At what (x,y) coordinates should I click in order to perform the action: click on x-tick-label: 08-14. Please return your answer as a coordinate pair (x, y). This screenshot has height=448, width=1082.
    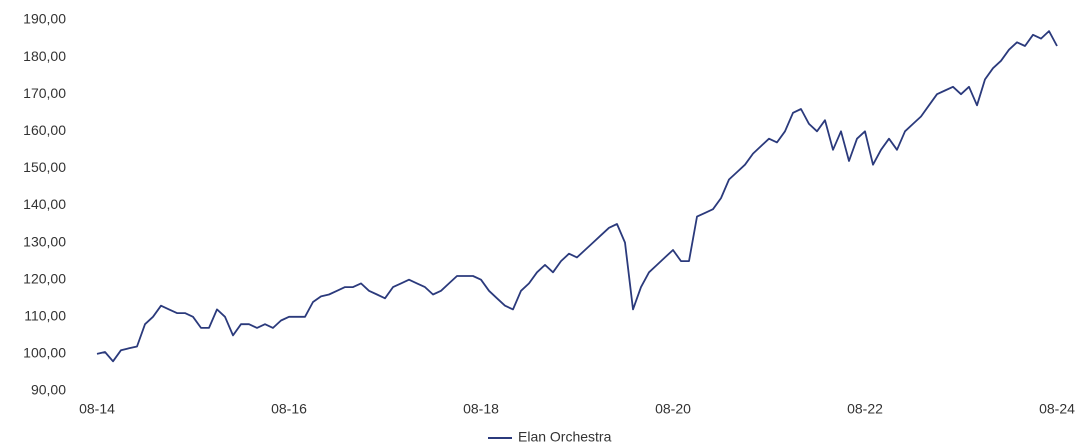
    Looking at the image, I should click on (97, 409).